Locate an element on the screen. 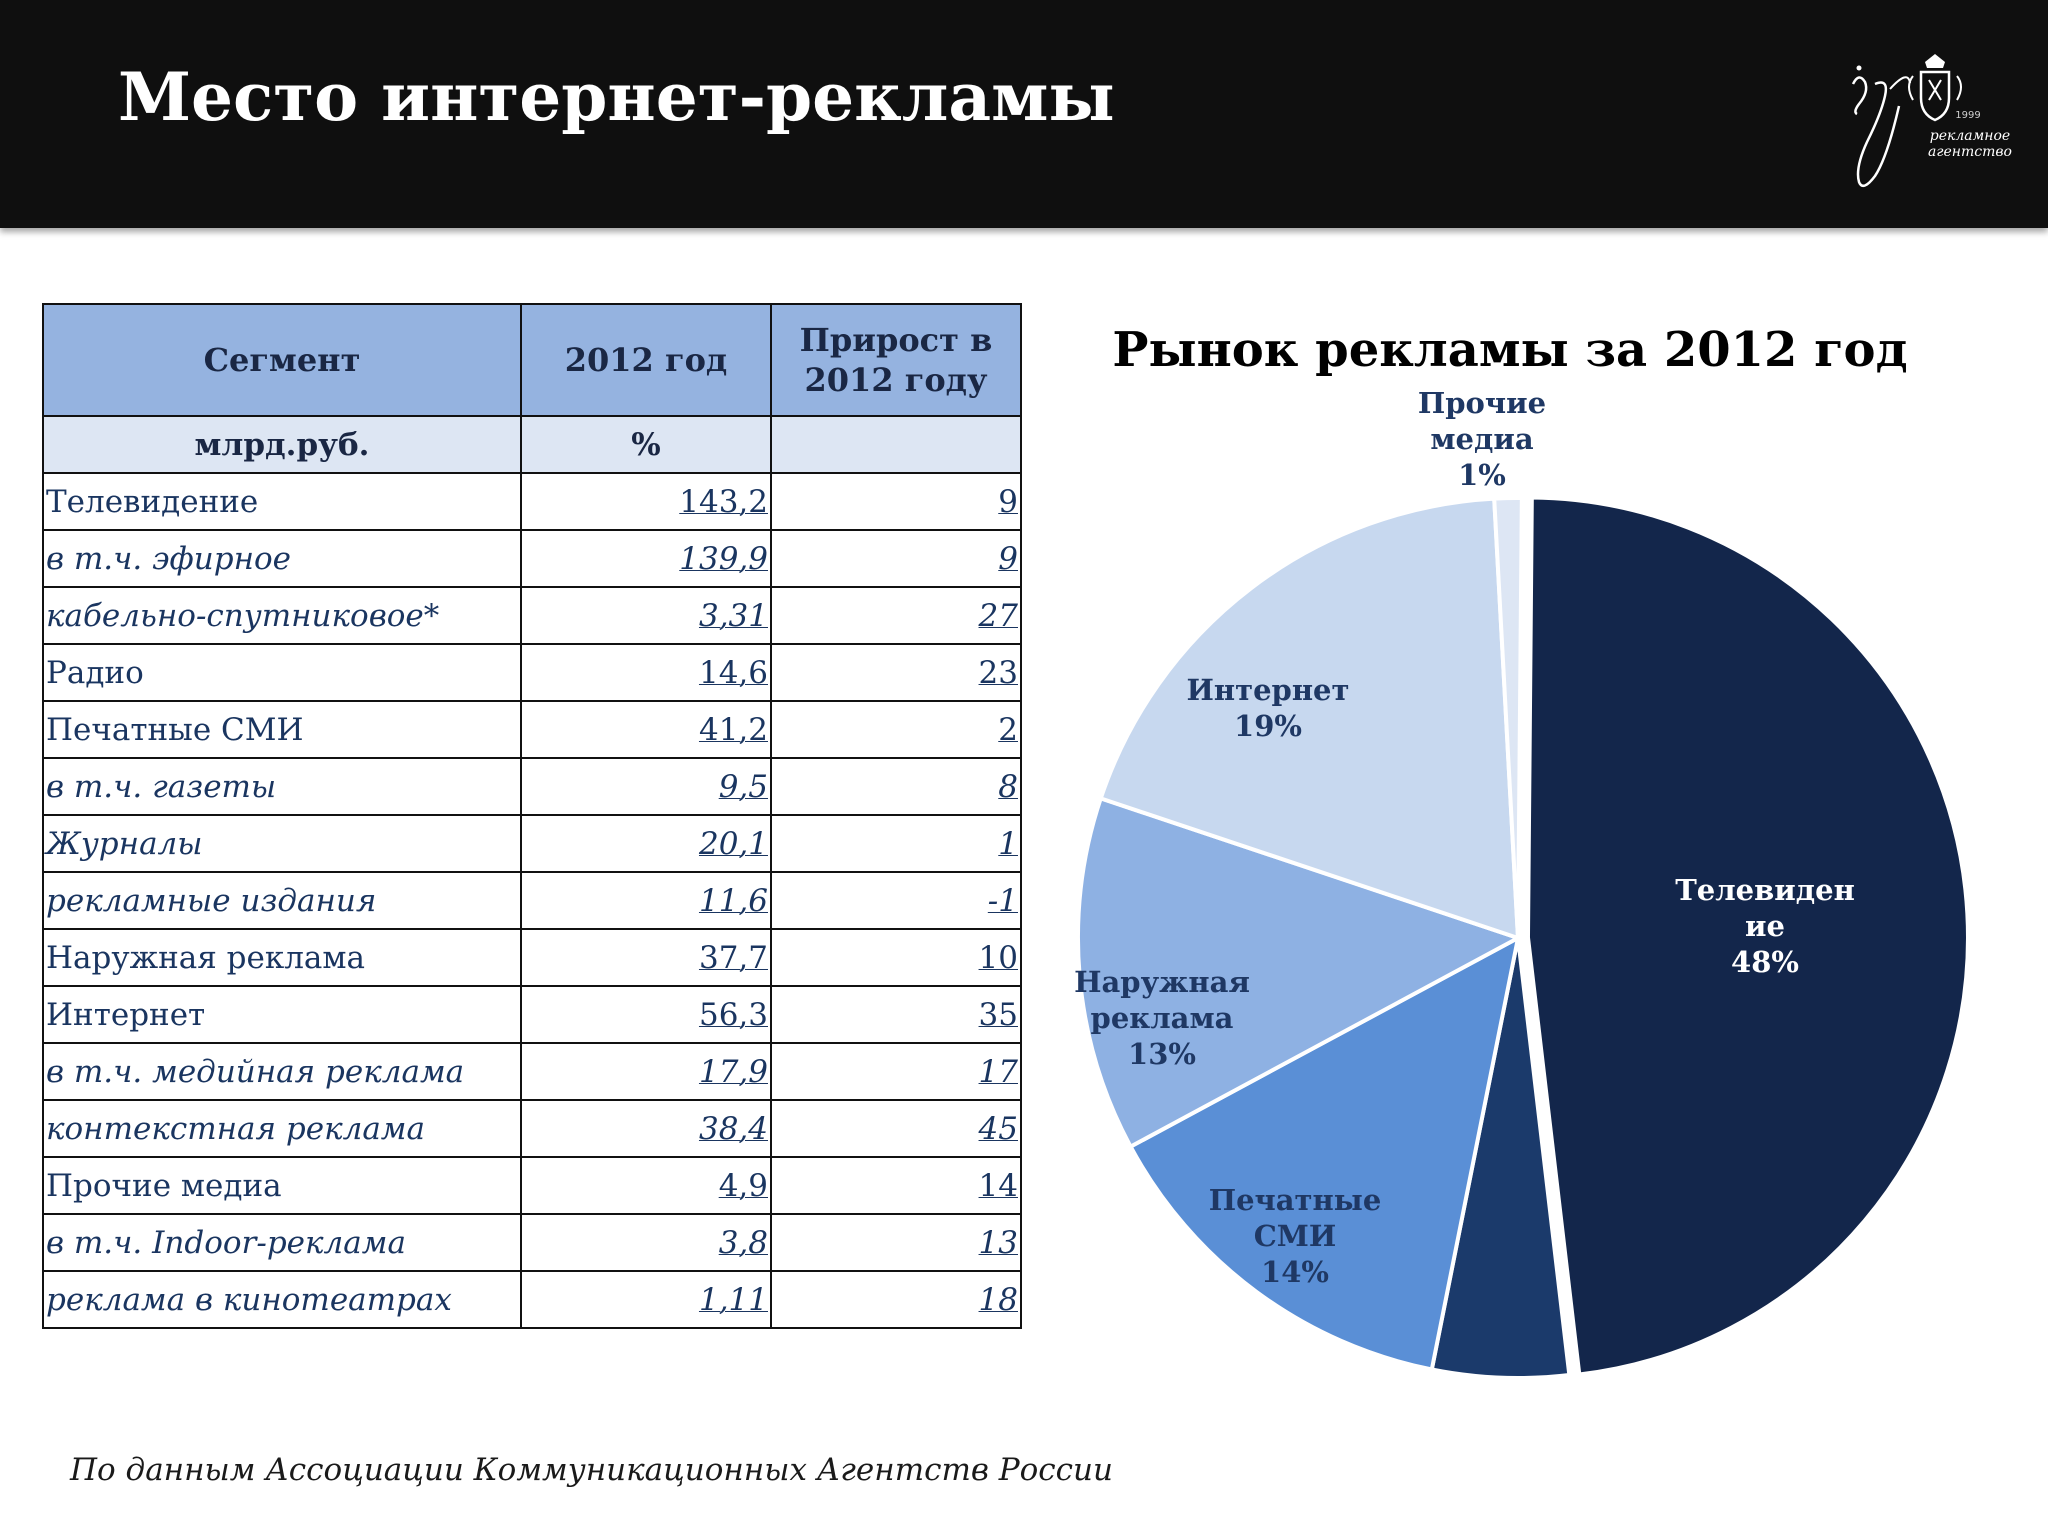 The width and height of the screenshot is (2048, 1536). table-row: в т.ч. медийная реклама 17,9 17 is located at coordinates (532, 1071).